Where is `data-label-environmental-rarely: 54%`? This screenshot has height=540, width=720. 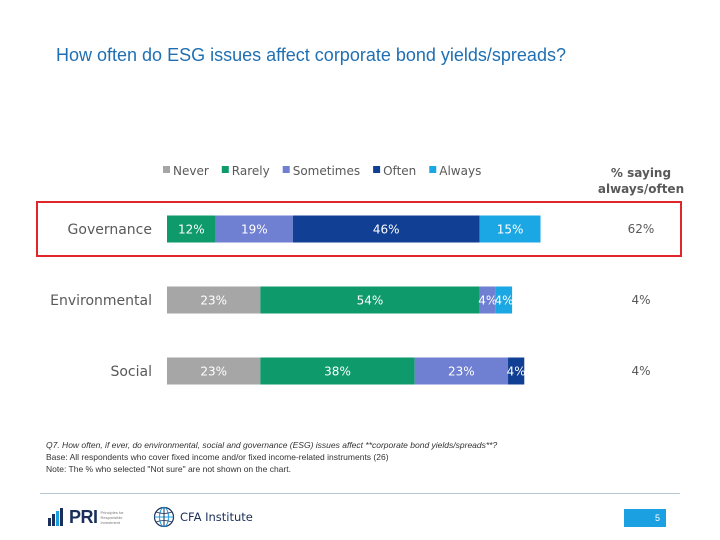
data-label-environmental-rarely: 54% is located at coordinates (370, 301).